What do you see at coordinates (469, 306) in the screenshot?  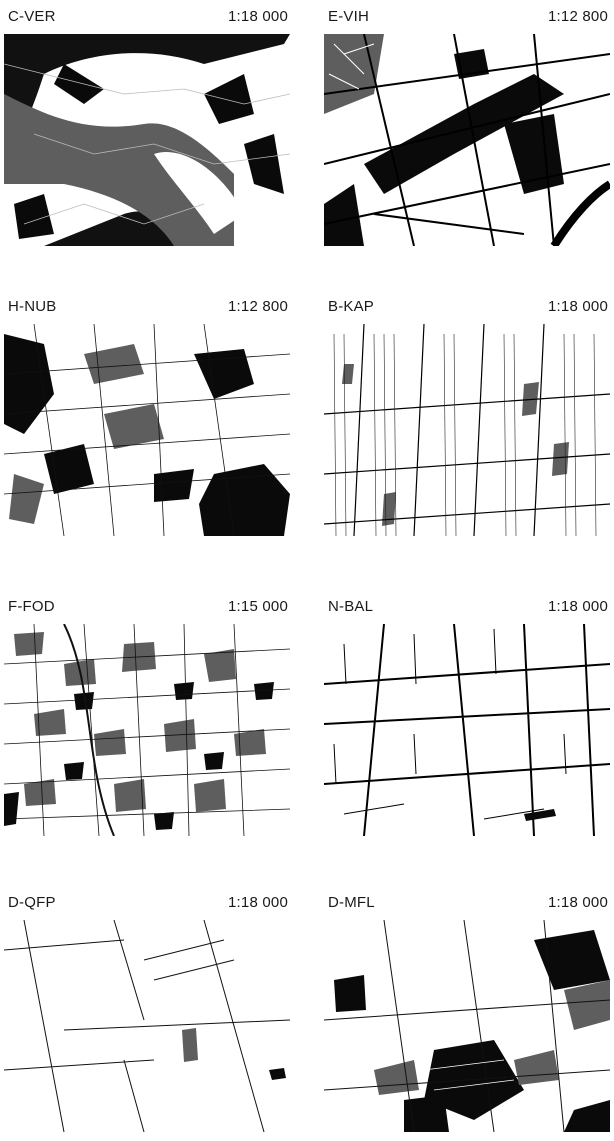 I see `panel-header: B-KAP 1:18 000` at bounding box center [469, 306].